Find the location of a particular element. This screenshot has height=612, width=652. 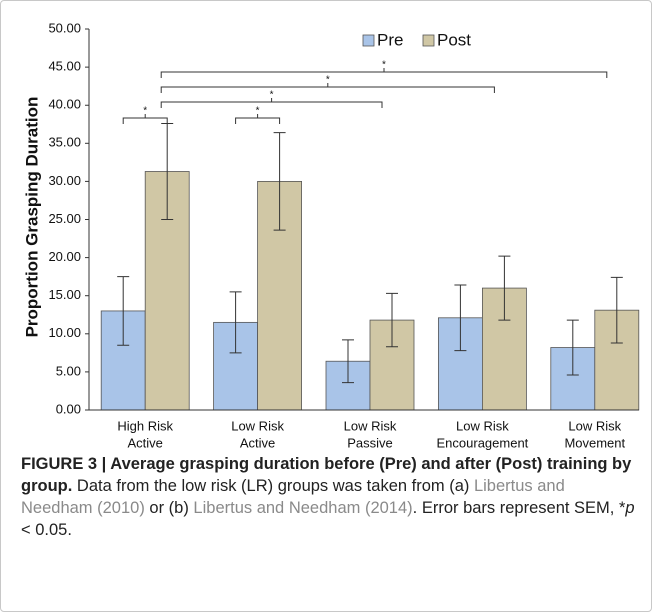

y-tick-label: 5.00 is located at coordinates (68, 370).